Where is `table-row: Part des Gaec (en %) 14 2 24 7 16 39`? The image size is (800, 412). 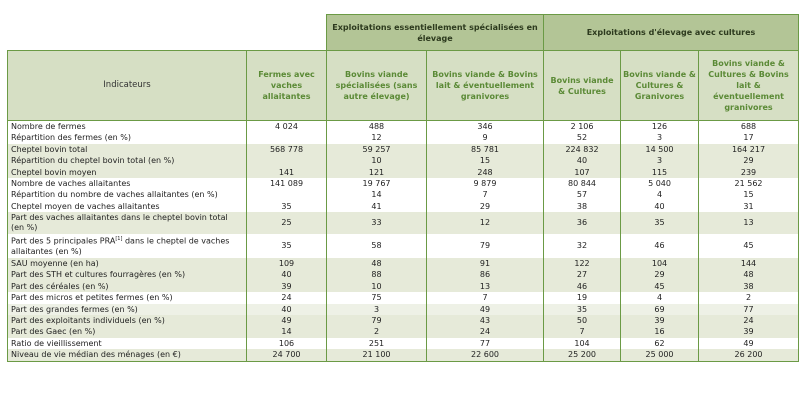
table-row: Part des Gaec (en %) 14 2 24 7 16 39 is located at coordinates (403, 332).